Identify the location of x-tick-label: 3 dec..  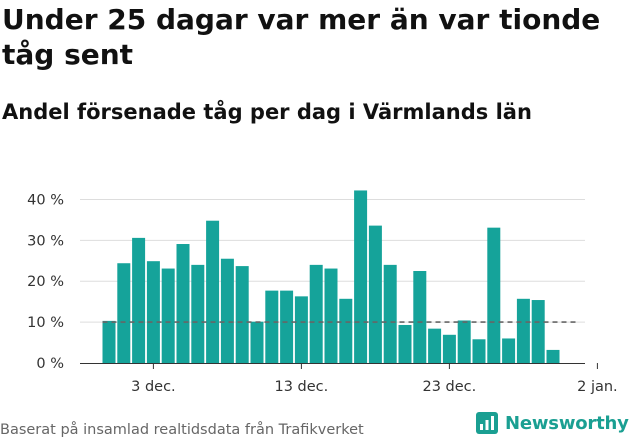
(153, 387).